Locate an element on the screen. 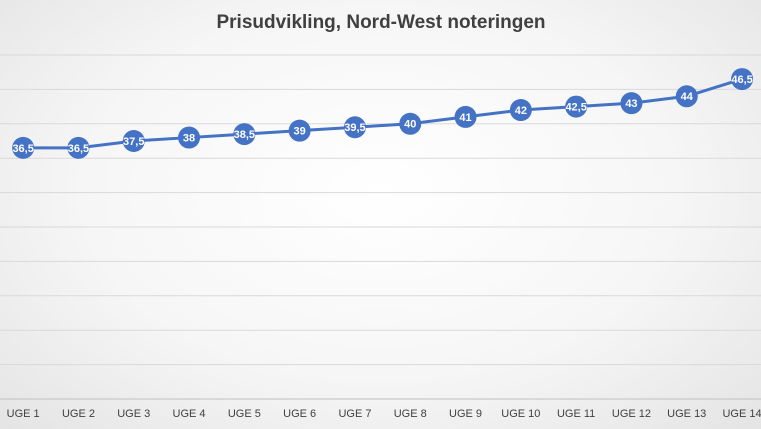 This screenshot has height=429, width=761. x-tick-label: UGE 11 is located at coordinates (576, 414).